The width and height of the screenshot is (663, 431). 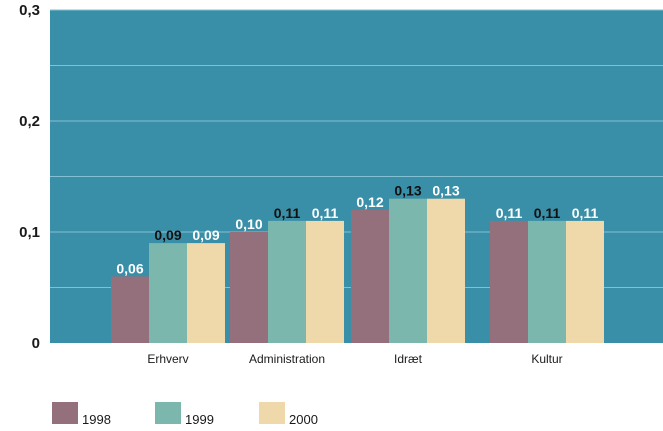 What do you see at coordinates (272, 413) in the screenshot?
I see `legend-swatch-2000` at bounding box center [272, 413].